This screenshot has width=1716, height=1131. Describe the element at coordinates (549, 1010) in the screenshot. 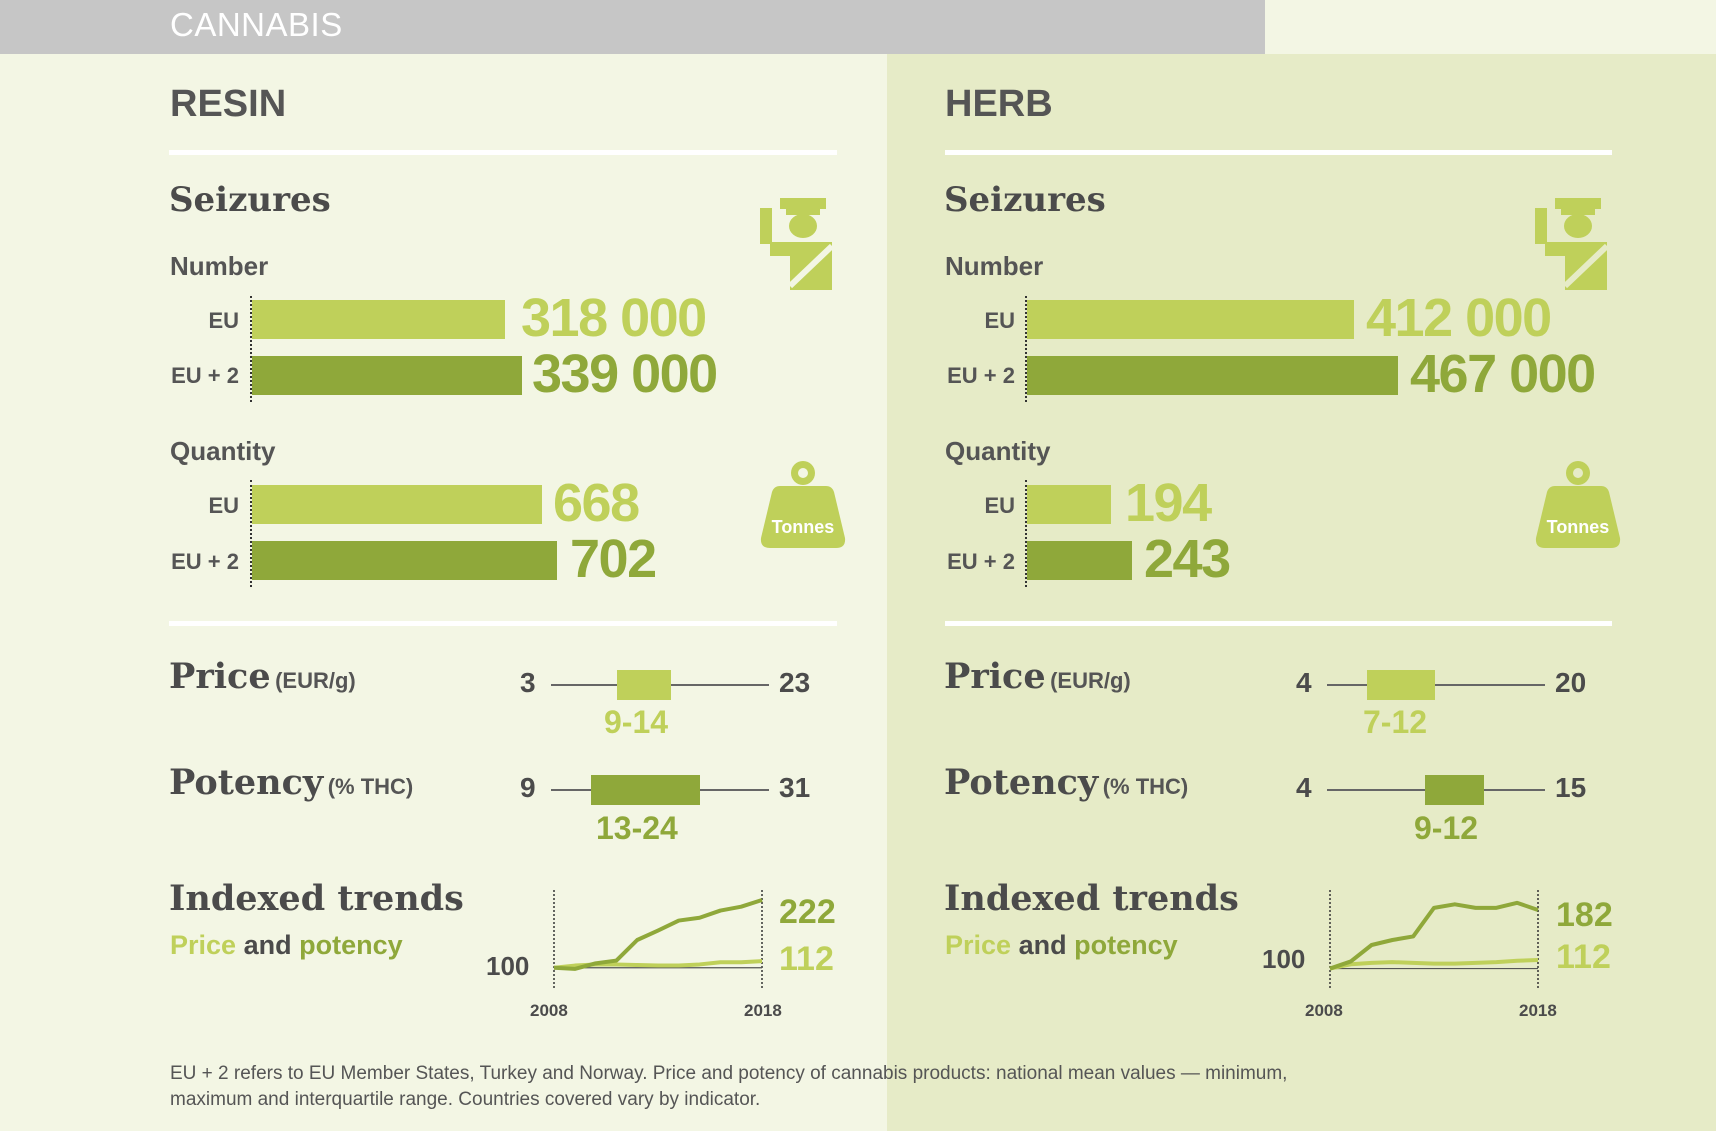

I see `resin-trend-year-start: 2008` at that location.